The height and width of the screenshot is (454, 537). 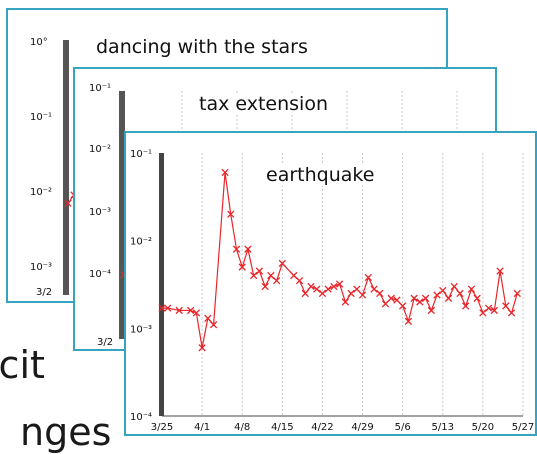 I want to click on chart-1-ytick-label: 10⁻⁴, so click(x=100, y=274).